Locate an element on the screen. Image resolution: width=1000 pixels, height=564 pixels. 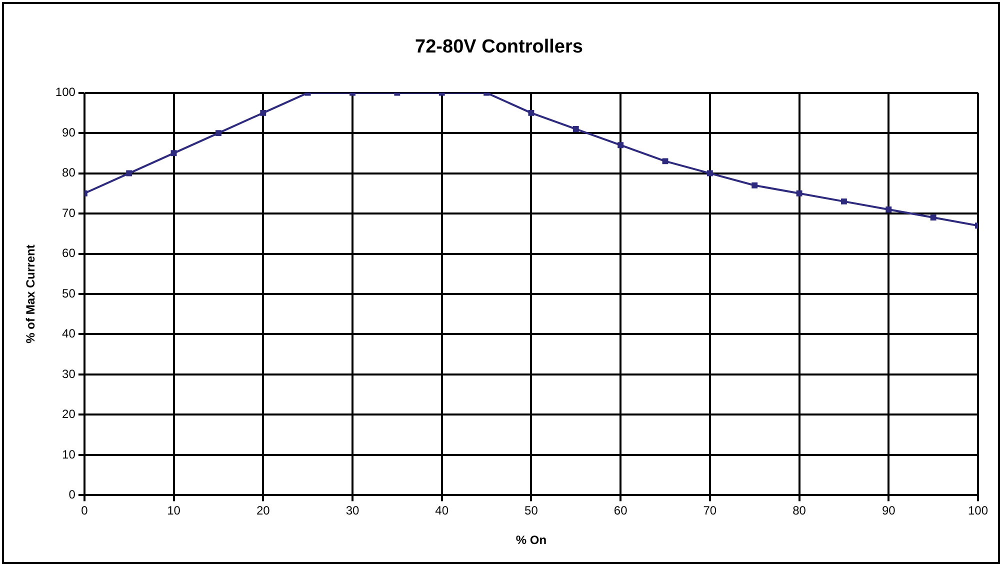
chart-title: 72-80V Controllers is located at coordinates (499, 47).